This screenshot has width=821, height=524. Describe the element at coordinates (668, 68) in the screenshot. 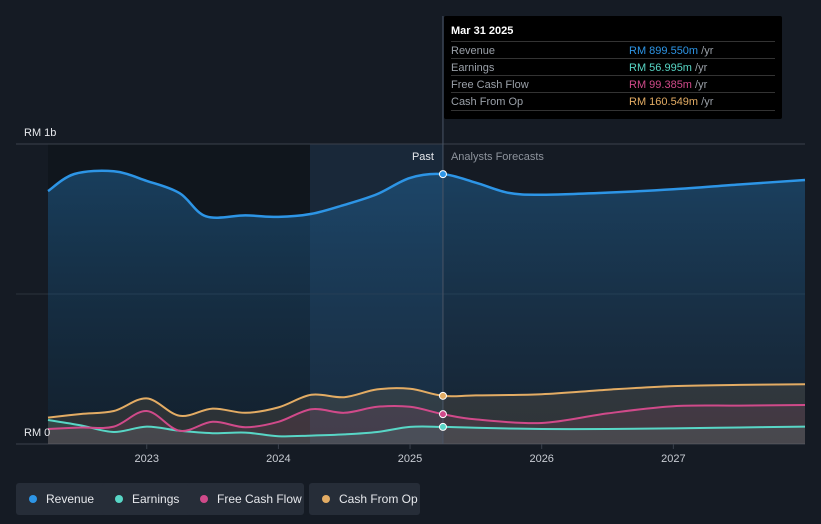

I see `tooltip-row-value: RM 56.995m /yr` at that location.